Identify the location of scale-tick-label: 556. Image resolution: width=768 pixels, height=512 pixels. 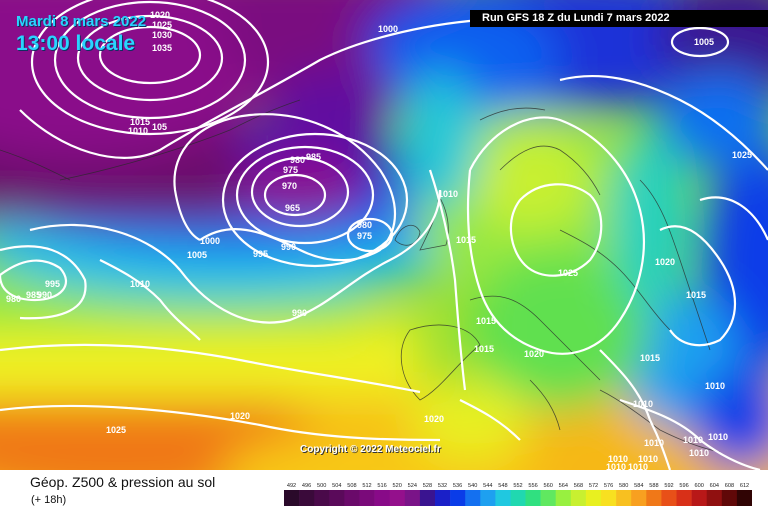
(532, 486).